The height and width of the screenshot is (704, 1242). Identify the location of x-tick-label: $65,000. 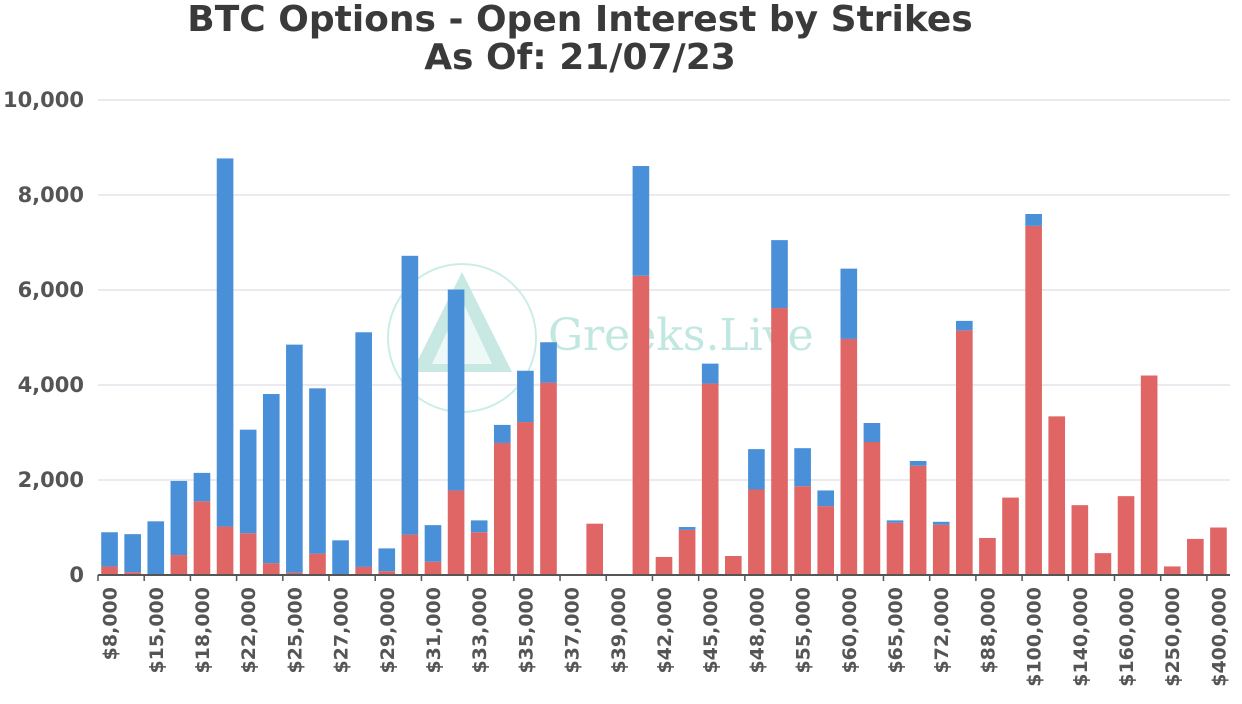
(896, 630).